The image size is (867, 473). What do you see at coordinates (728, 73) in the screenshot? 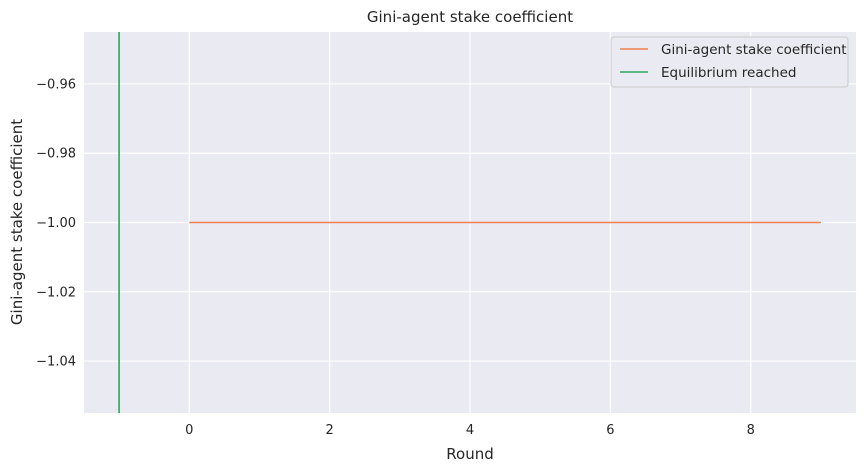
I see `legend-label-equilibrium: Equilibrium reached` at bounding box center [728, 73].